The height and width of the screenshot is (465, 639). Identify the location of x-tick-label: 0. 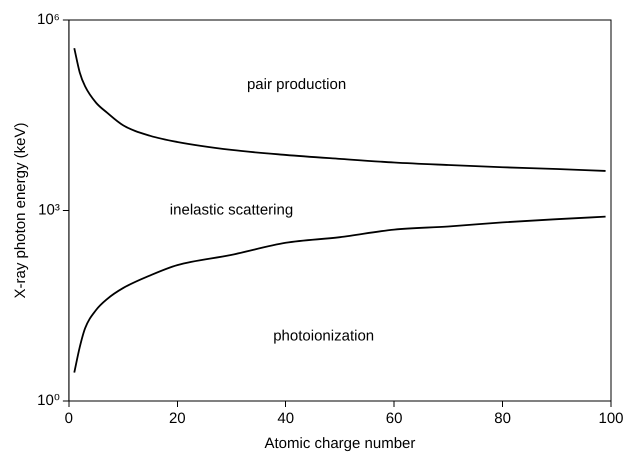
(69, 419).